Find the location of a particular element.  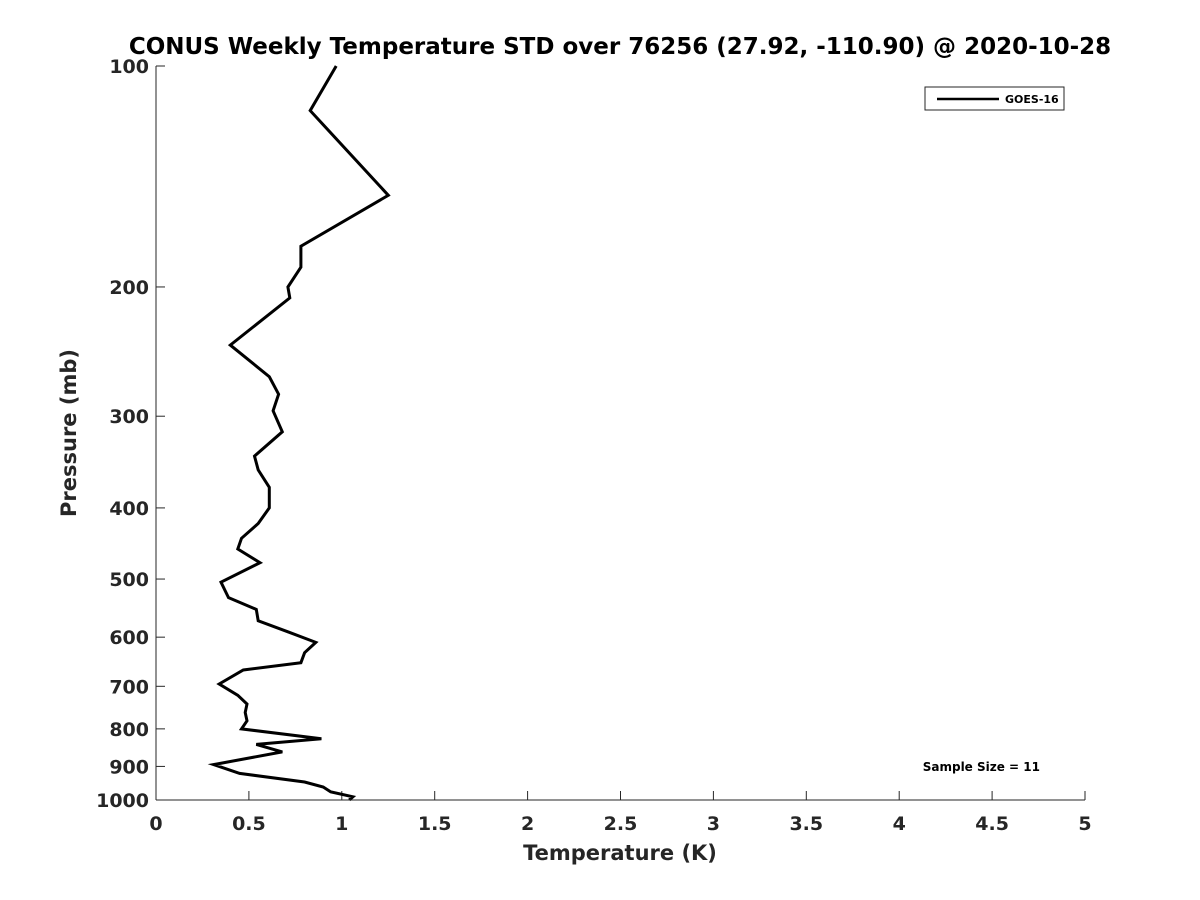

y-tick-label: 100 is located at coordinates (129, 67).